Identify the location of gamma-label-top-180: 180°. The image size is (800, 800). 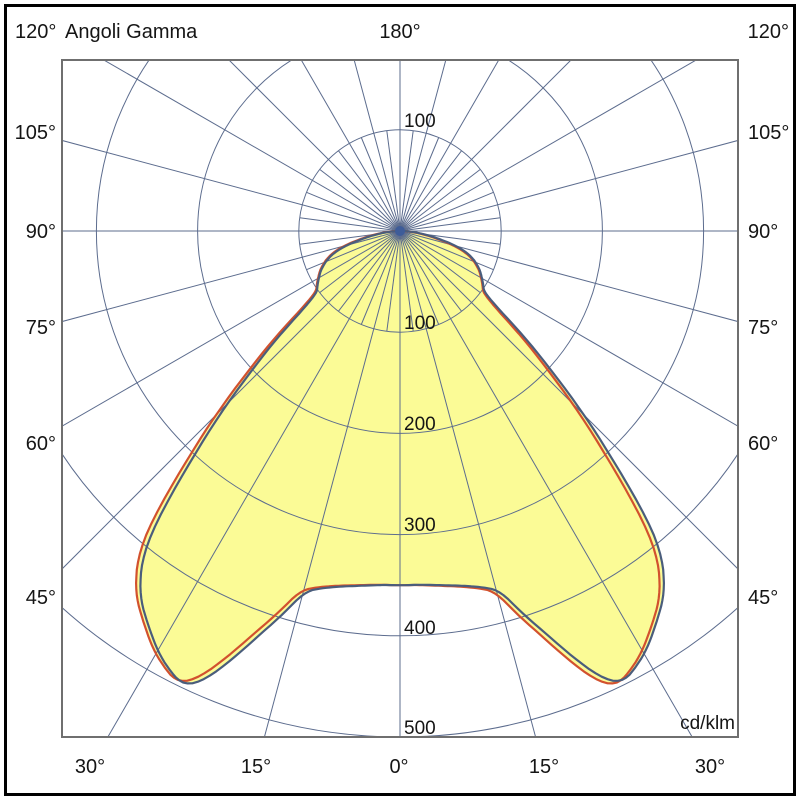
(399, 32).